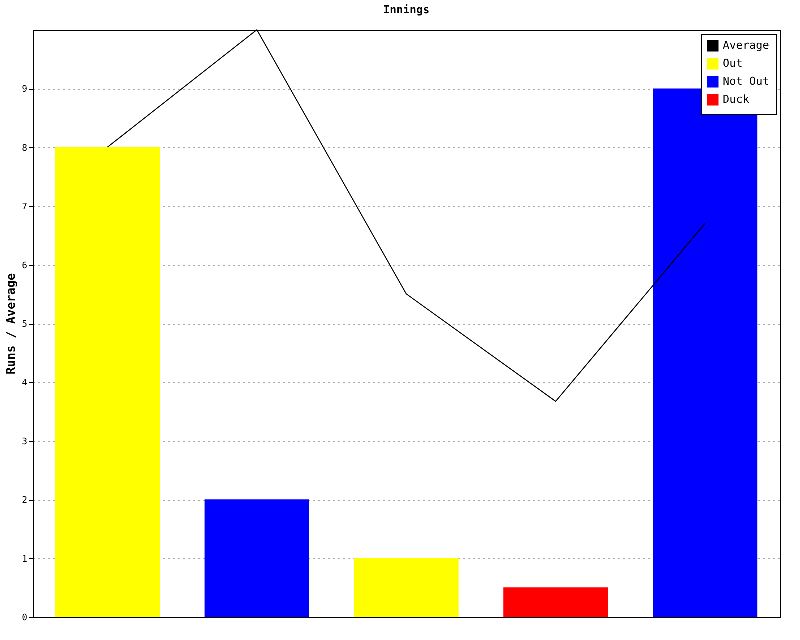 The image size is (800, 640). What do you see at coordinates (25, 559) in the screenshot?
I see `y-tick-label: 1` at bounding box center [25, 559].